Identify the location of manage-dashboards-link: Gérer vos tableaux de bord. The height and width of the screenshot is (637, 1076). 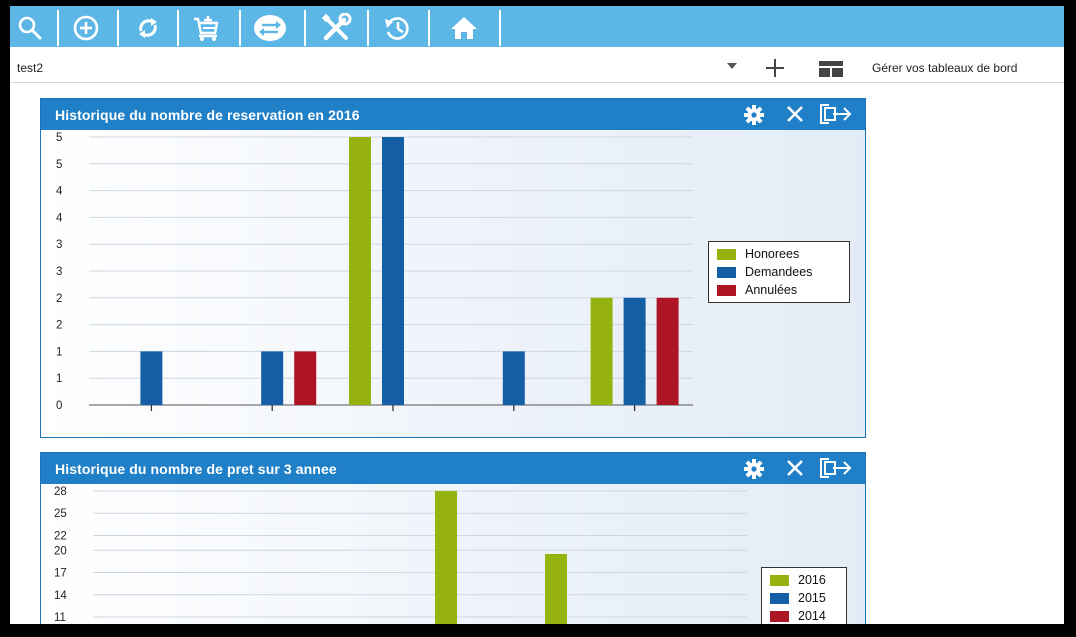
(945, 68).